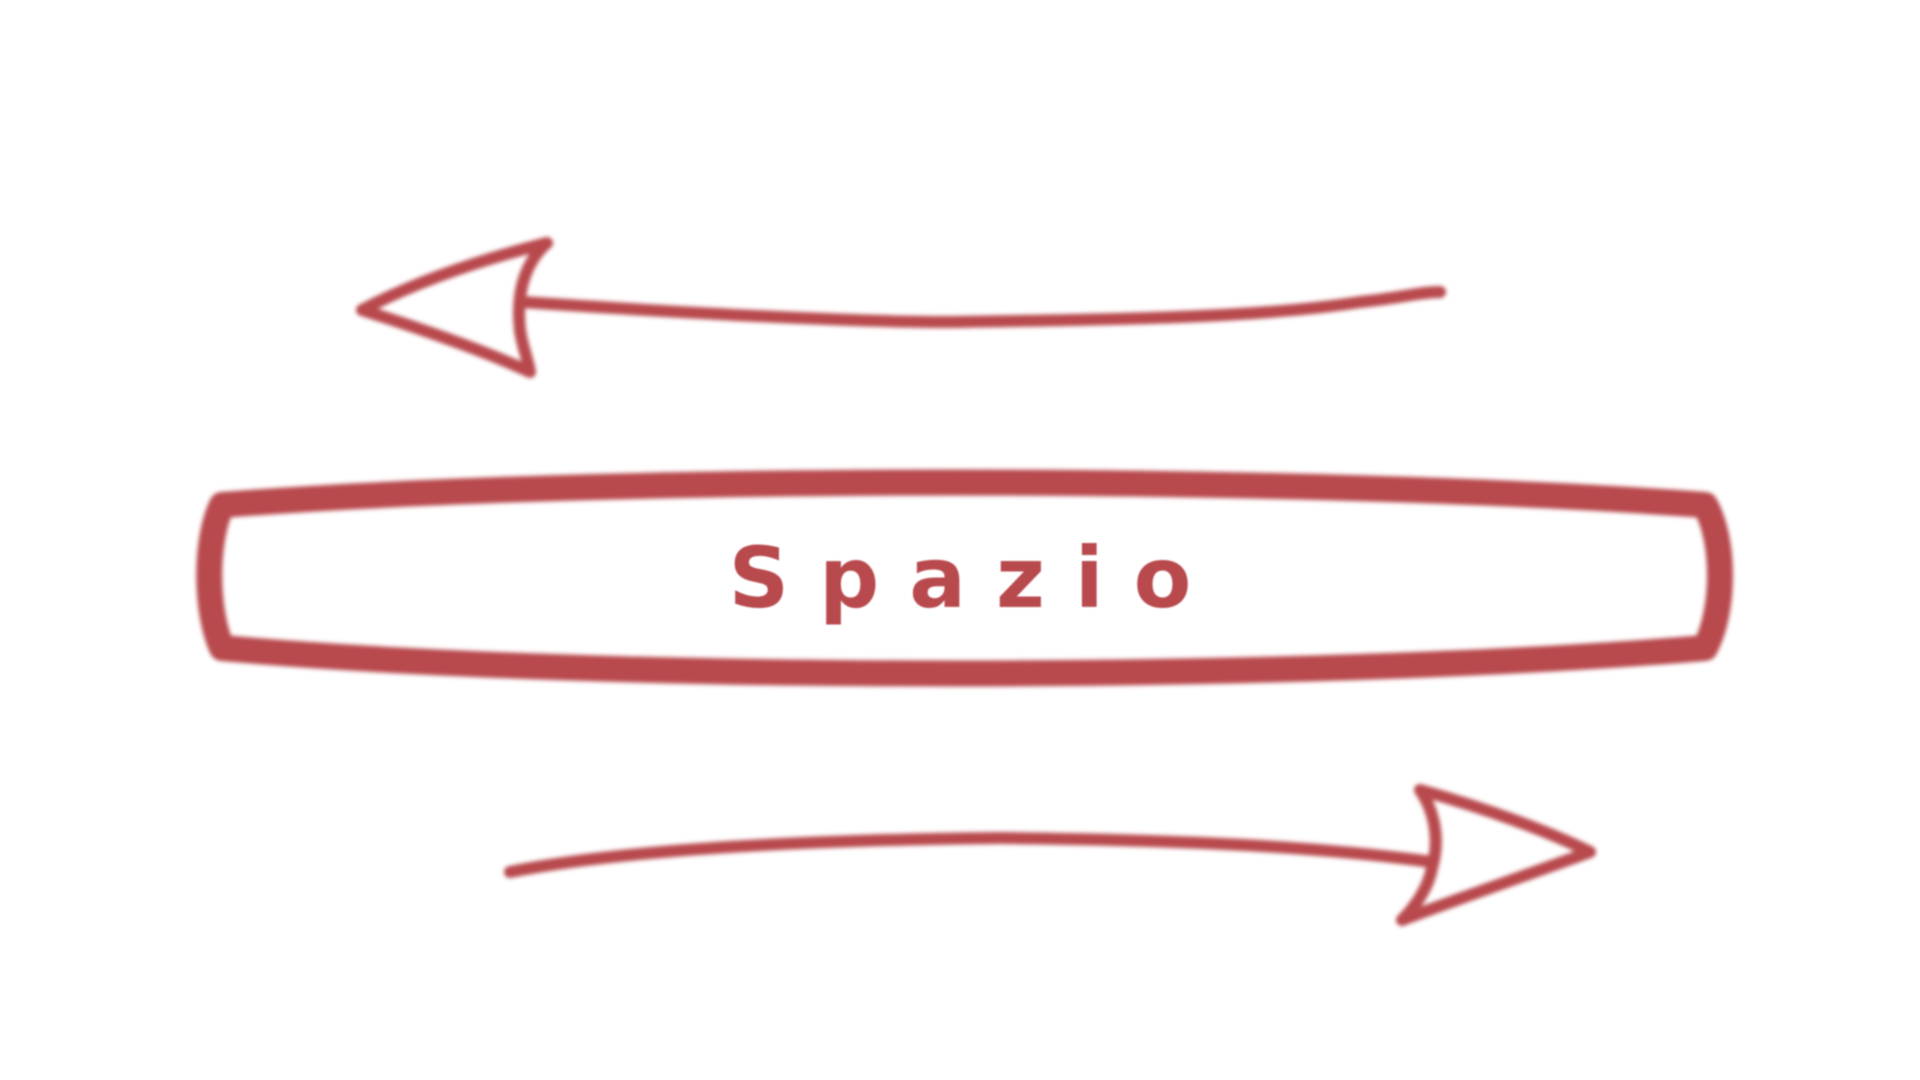 Image resolution: width=1920 pixels, height=1080 pixels. I want to click on left-arrow-icon, so click(901, 307).